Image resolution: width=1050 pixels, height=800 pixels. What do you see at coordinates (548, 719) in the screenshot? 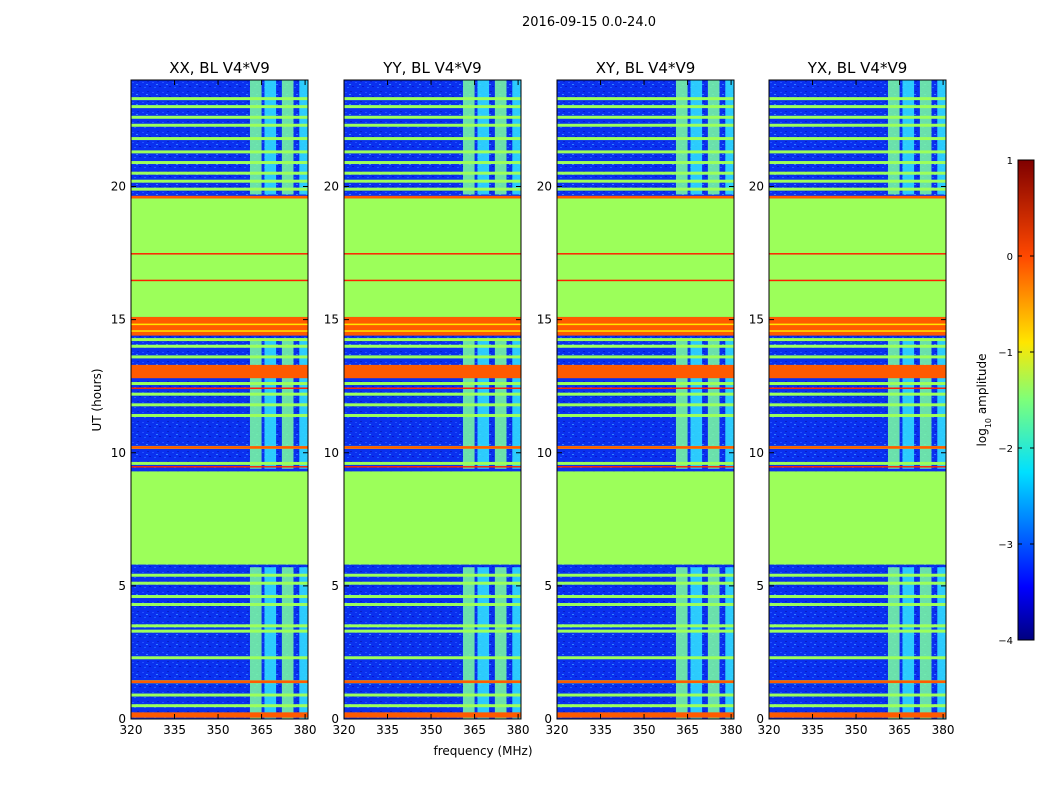
I see `y-tick-label: 0` at bounding box center [548, 719].